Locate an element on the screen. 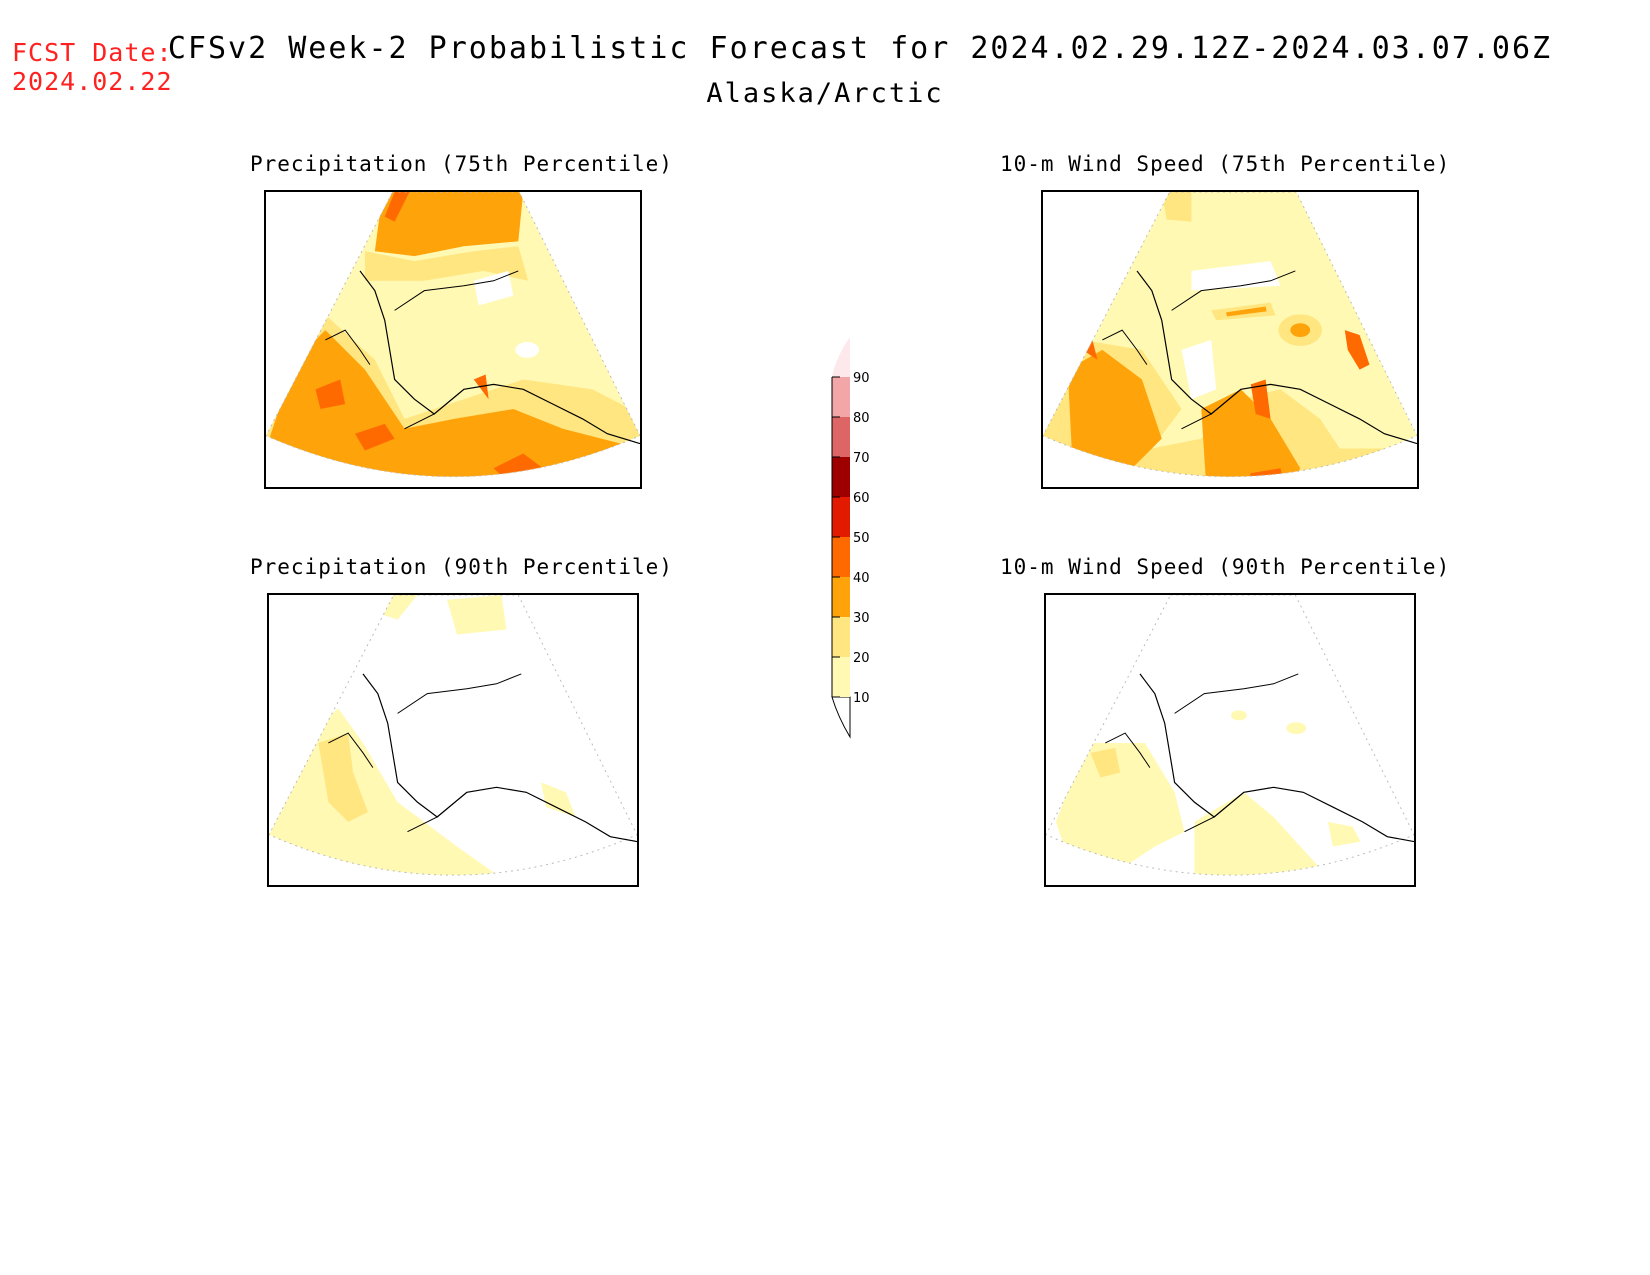 Image resolution: width=1650 pixels, height=1275 pixels. colorbar-label-20: 20 is located at coordinates (861, 658).